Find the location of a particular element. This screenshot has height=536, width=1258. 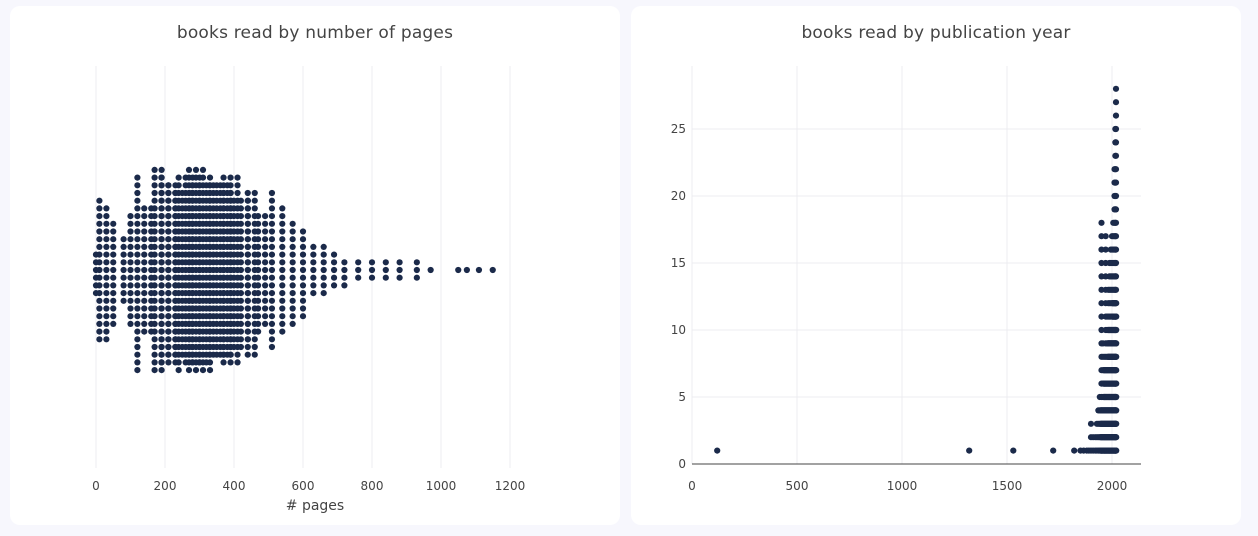

x-tick-label: 0 is located at coordinates (692, 486).